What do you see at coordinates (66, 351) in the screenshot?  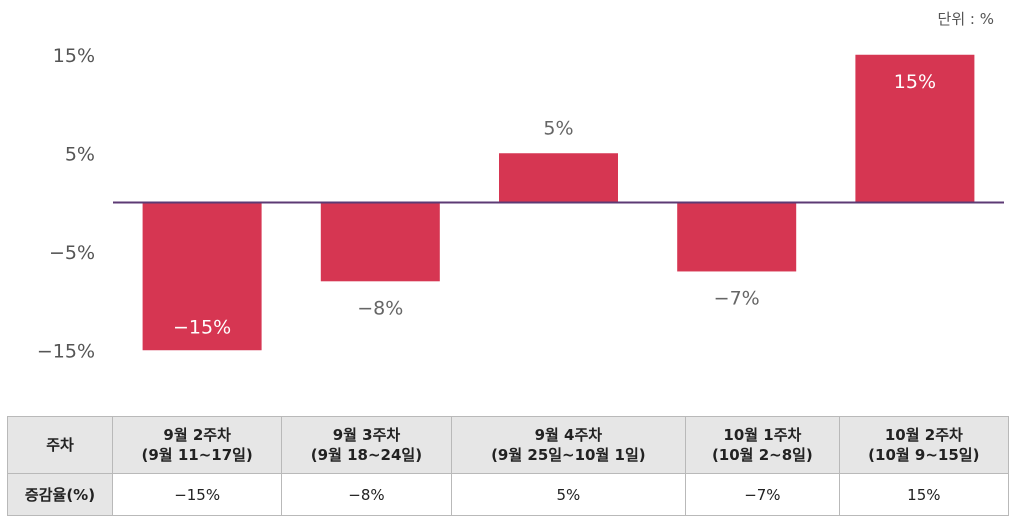 I see `y-tick-label: −15%` at bounding box center [66, 351].